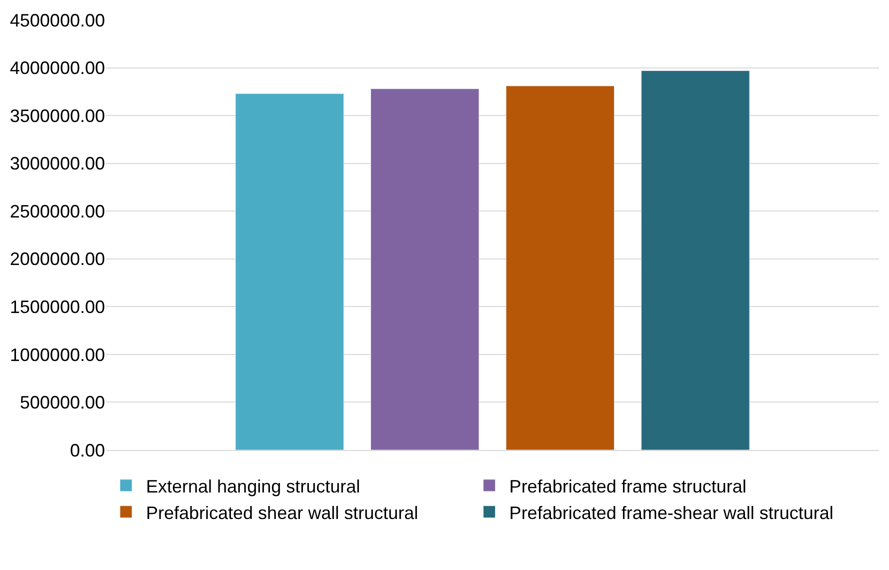 This screenshot has width=889, height=570. I want to click on y-tick-label: 500000.00, so click(62, 402).